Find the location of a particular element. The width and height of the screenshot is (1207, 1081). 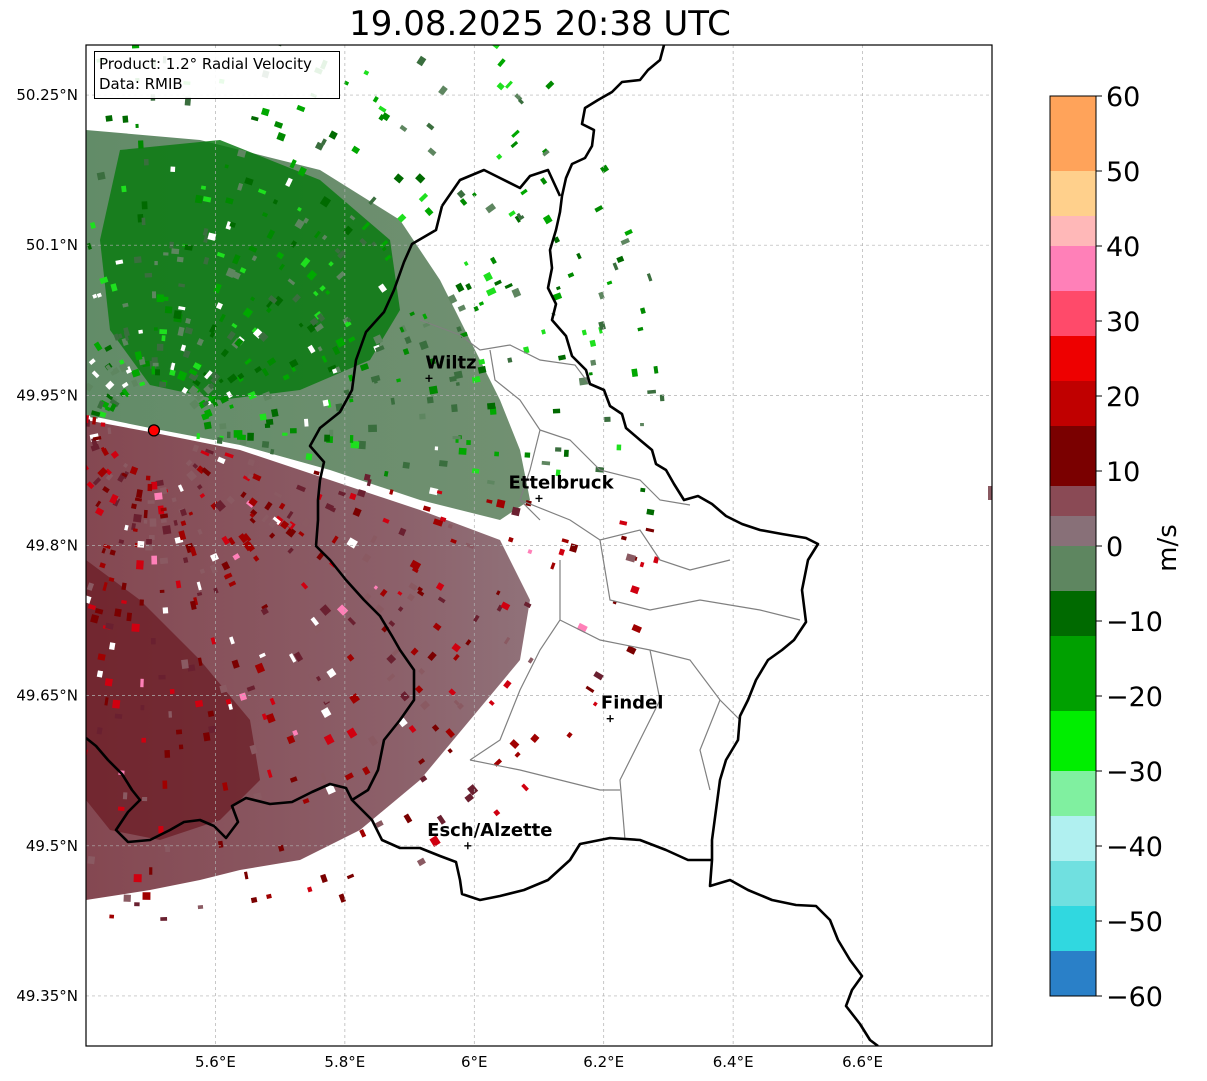

lon-tick-label: 6°E is located at coordinates (474, 1062).